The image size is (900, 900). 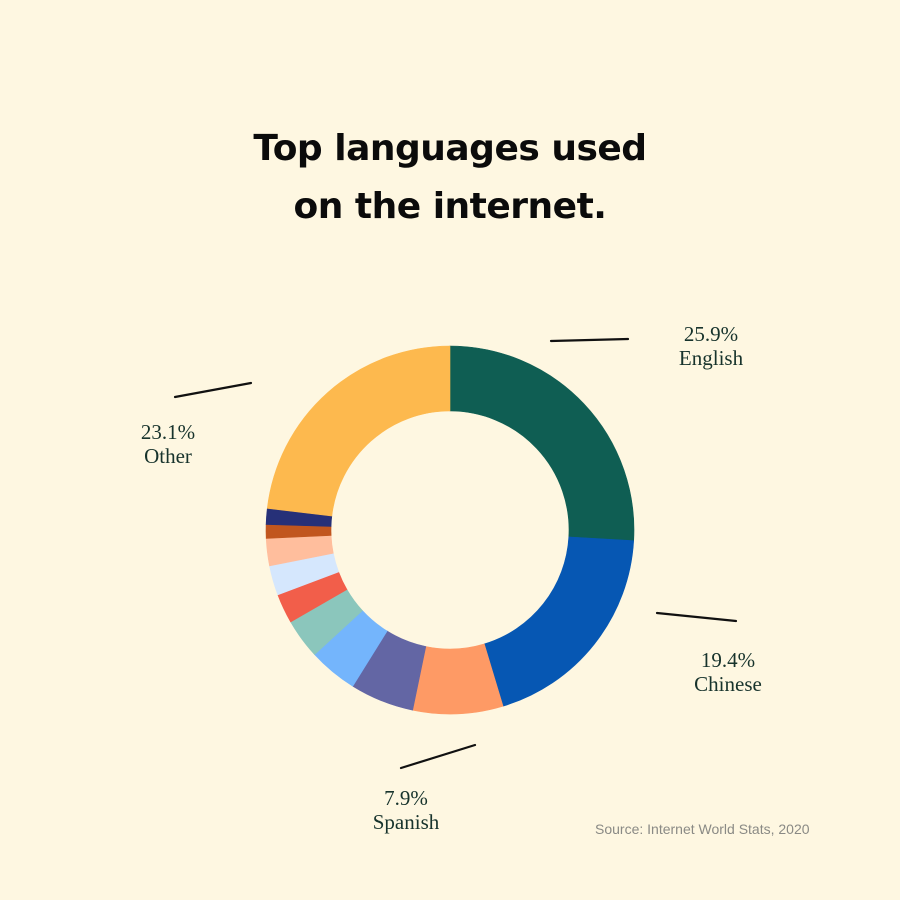 I want to click on leader-line-other, so click(x=213, y=390).